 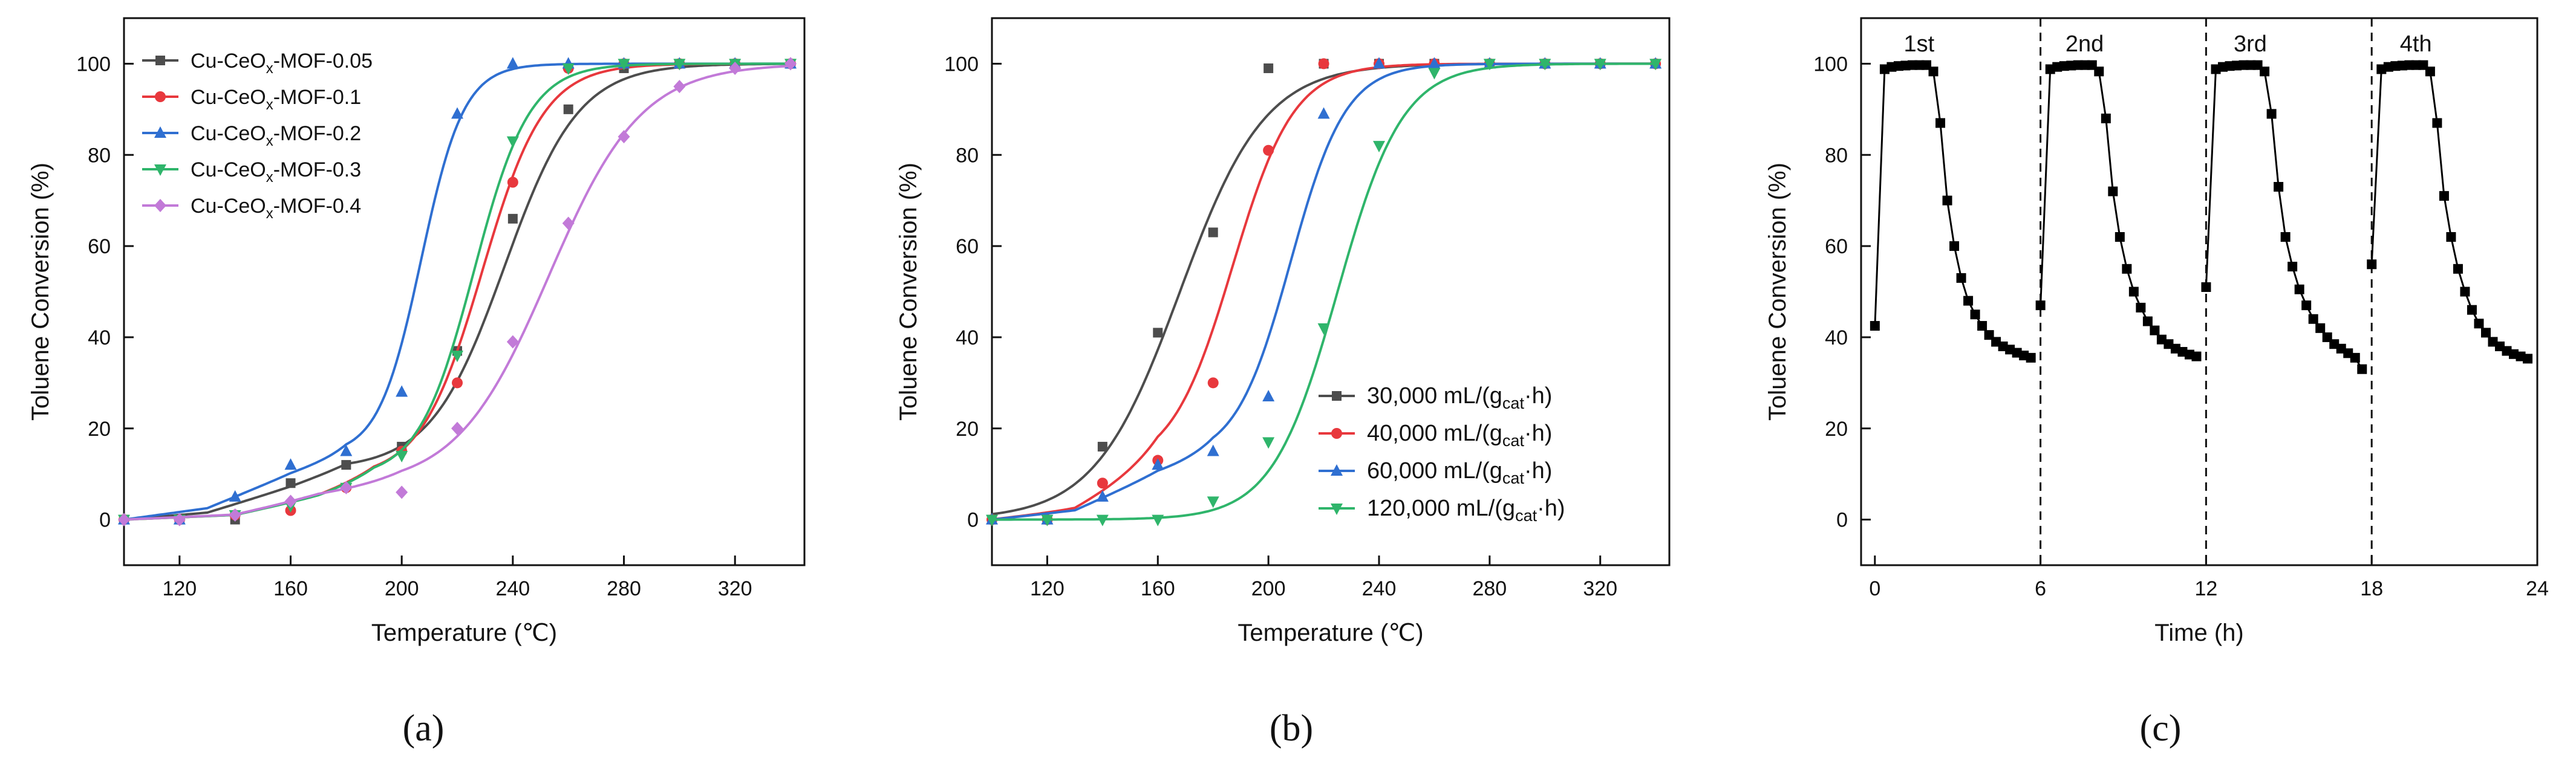 I want to click on legend-label: 60,000 mL/(gcat·h), so click(x=1460, y=472).